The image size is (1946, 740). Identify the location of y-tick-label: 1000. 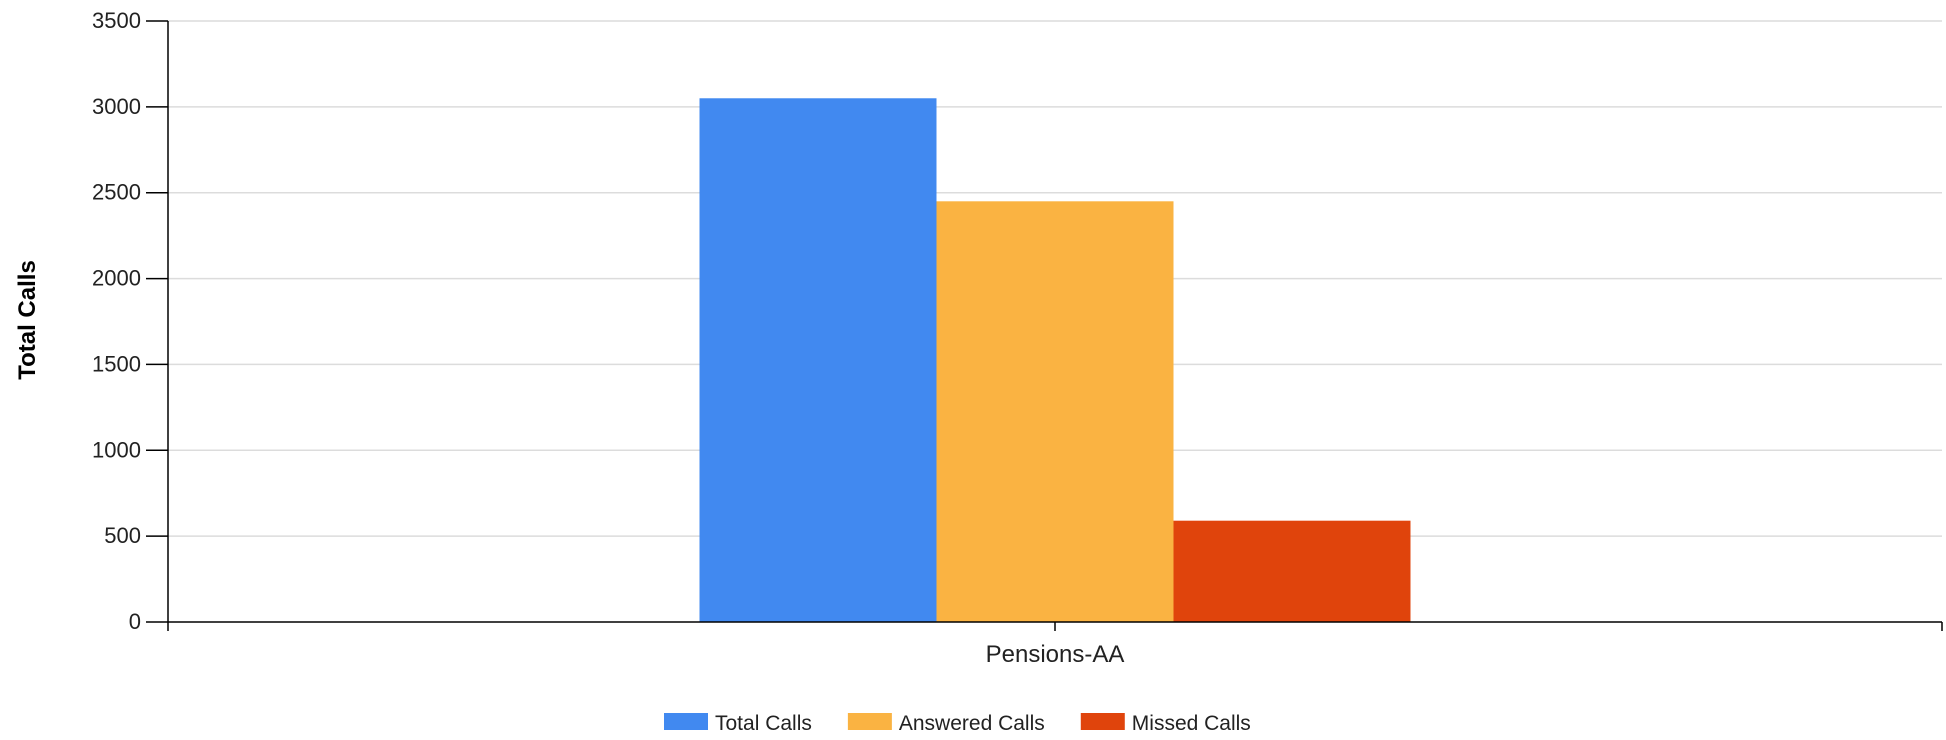
(116, 449).